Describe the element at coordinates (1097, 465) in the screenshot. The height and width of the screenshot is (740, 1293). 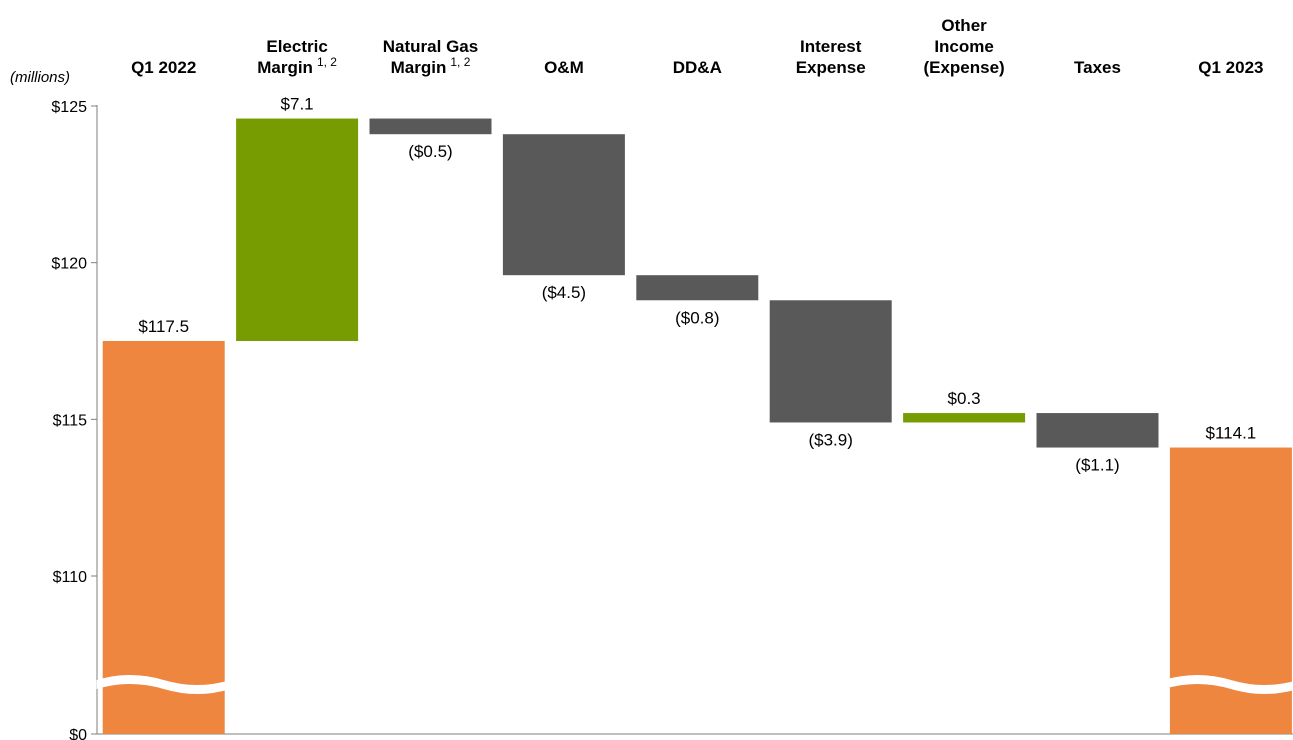
I see `data-label: ($1.1)` at that location.